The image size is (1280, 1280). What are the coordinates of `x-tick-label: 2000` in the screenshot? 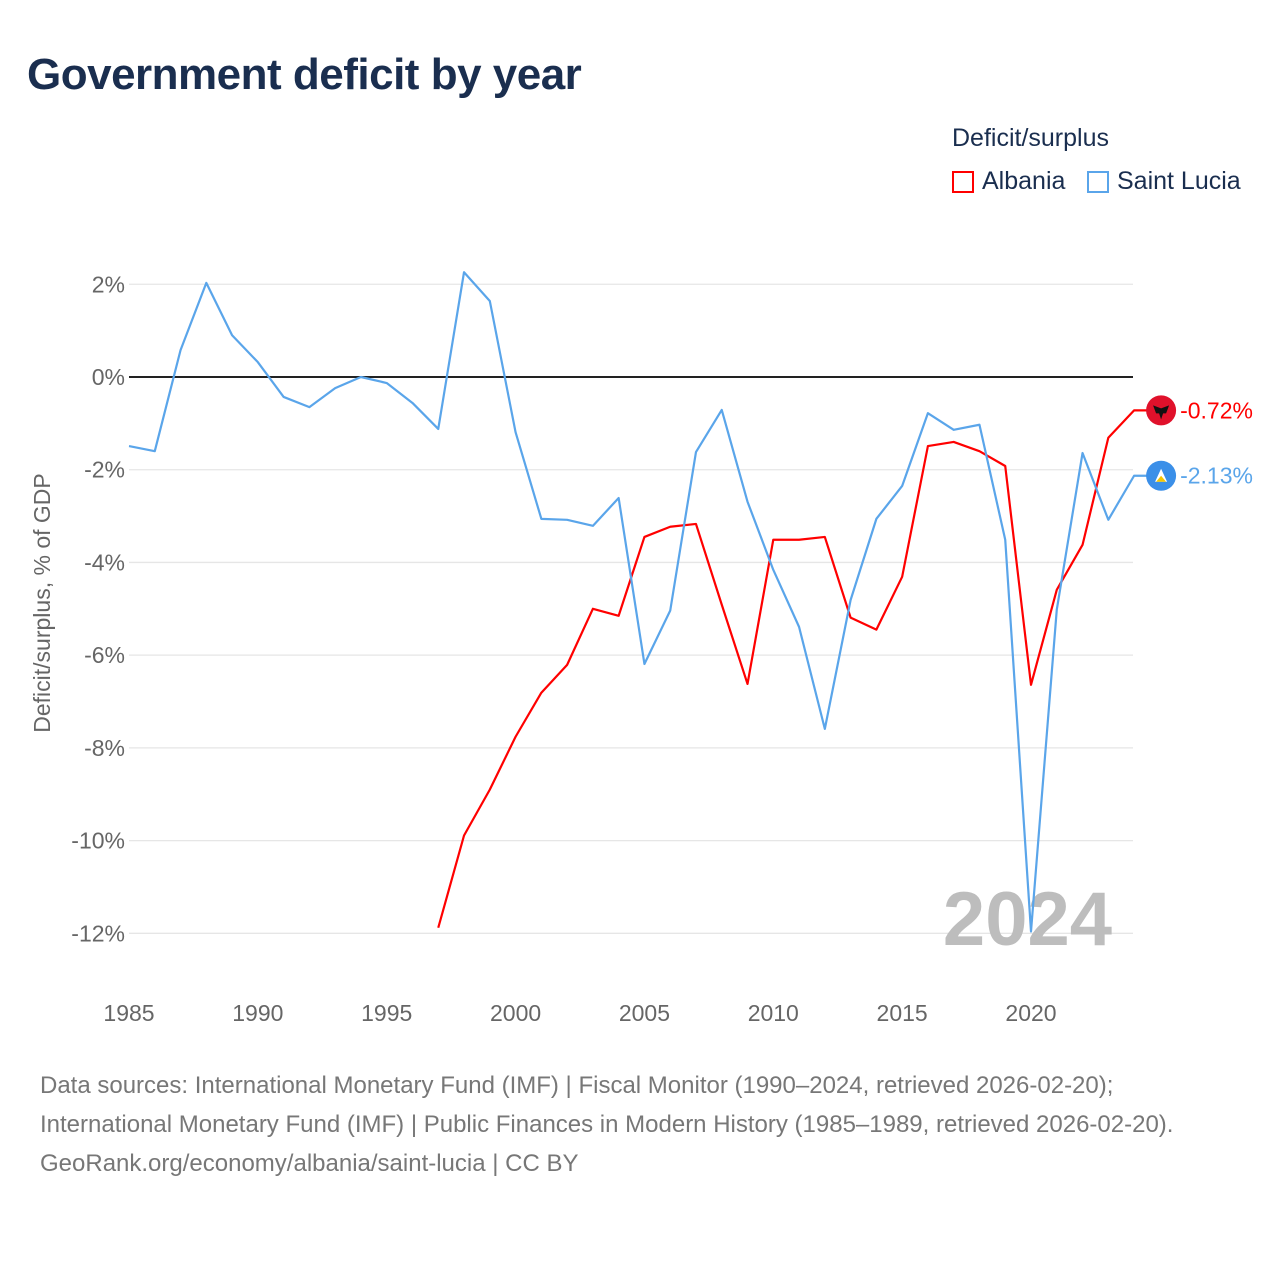 It's located at (515, 1013).